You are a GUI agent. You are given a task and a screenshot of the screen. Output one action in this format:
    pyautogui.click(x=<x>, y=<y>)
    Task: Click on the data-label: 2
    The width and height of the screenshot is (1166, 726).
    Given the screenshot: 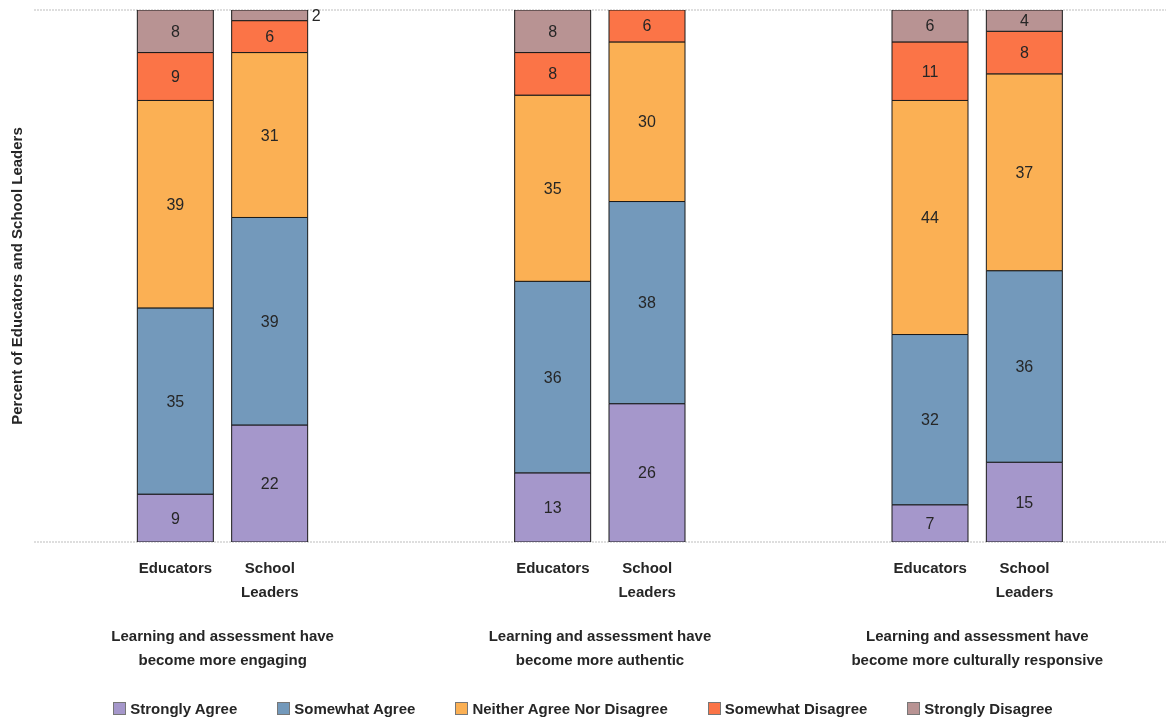 What is the action you would take?
    pyautogui.click(x=316, y=15)
    